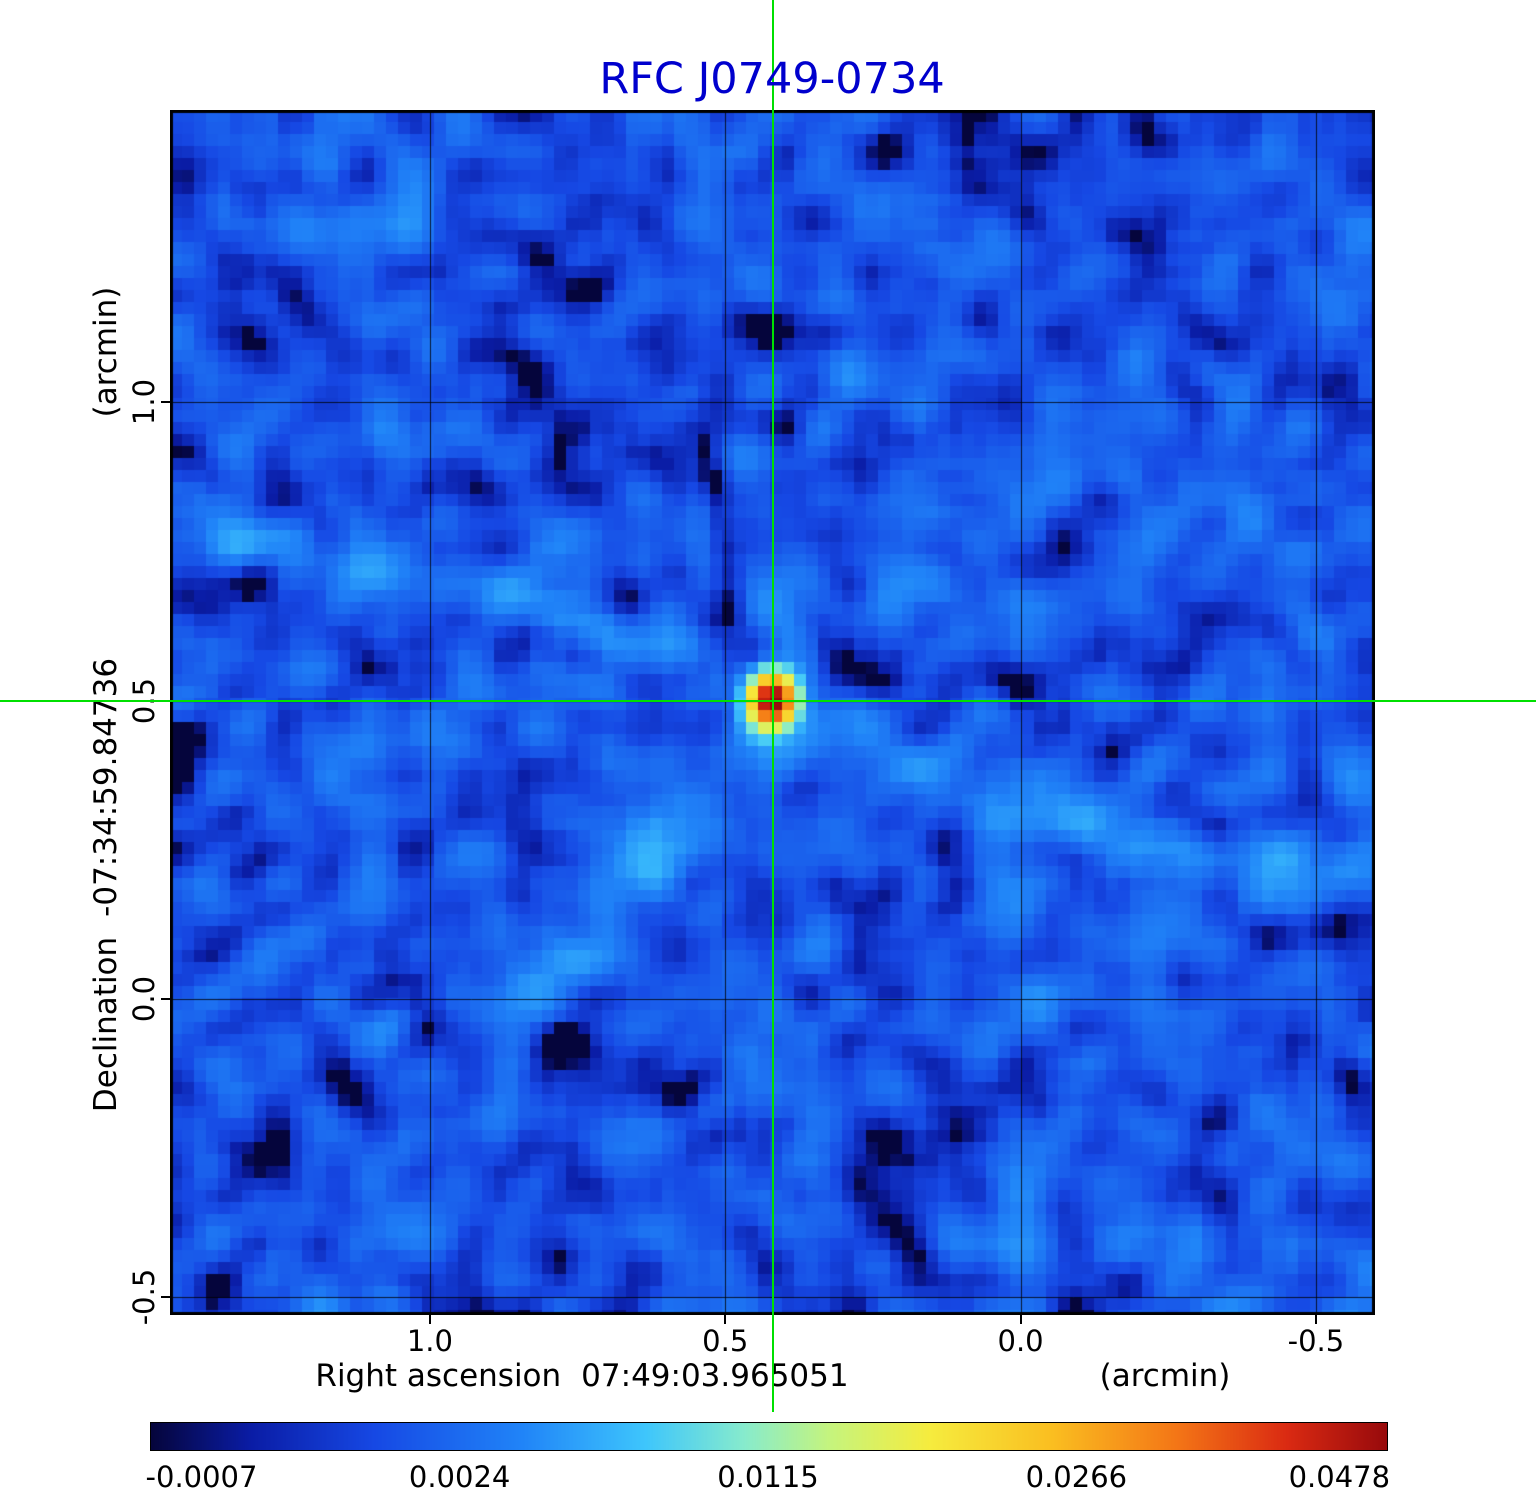 The width and height of the screenshot is (1536, 1511). I want to click on y-axis-label: Declination -07:34:59.84736, so click(106, 885).